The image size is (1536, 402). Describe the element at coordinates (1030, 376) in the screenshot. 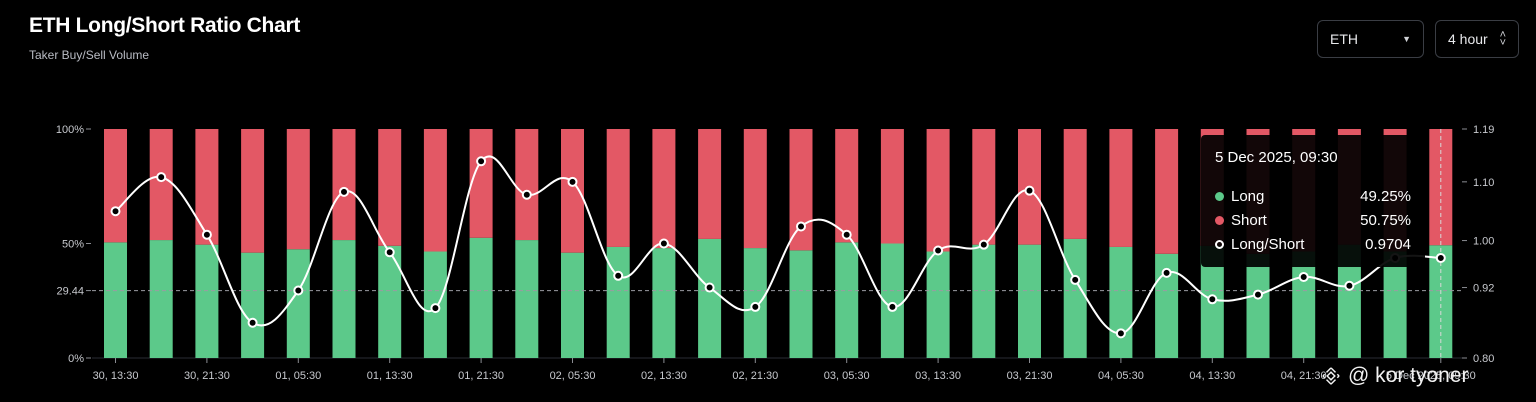

I see `x-tick-label: 03, 21:30` at that location.